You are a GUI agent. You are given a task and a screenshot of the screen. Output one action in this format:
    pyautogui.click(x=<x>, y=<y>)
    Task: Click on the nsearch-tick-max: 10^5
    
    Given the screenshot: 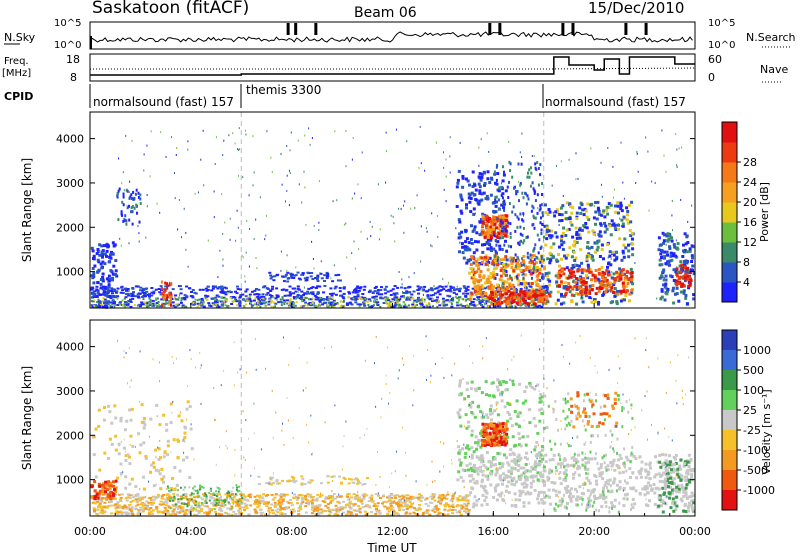 What is the action you would take?
    pyautogui.click(x=721, y=23)
    